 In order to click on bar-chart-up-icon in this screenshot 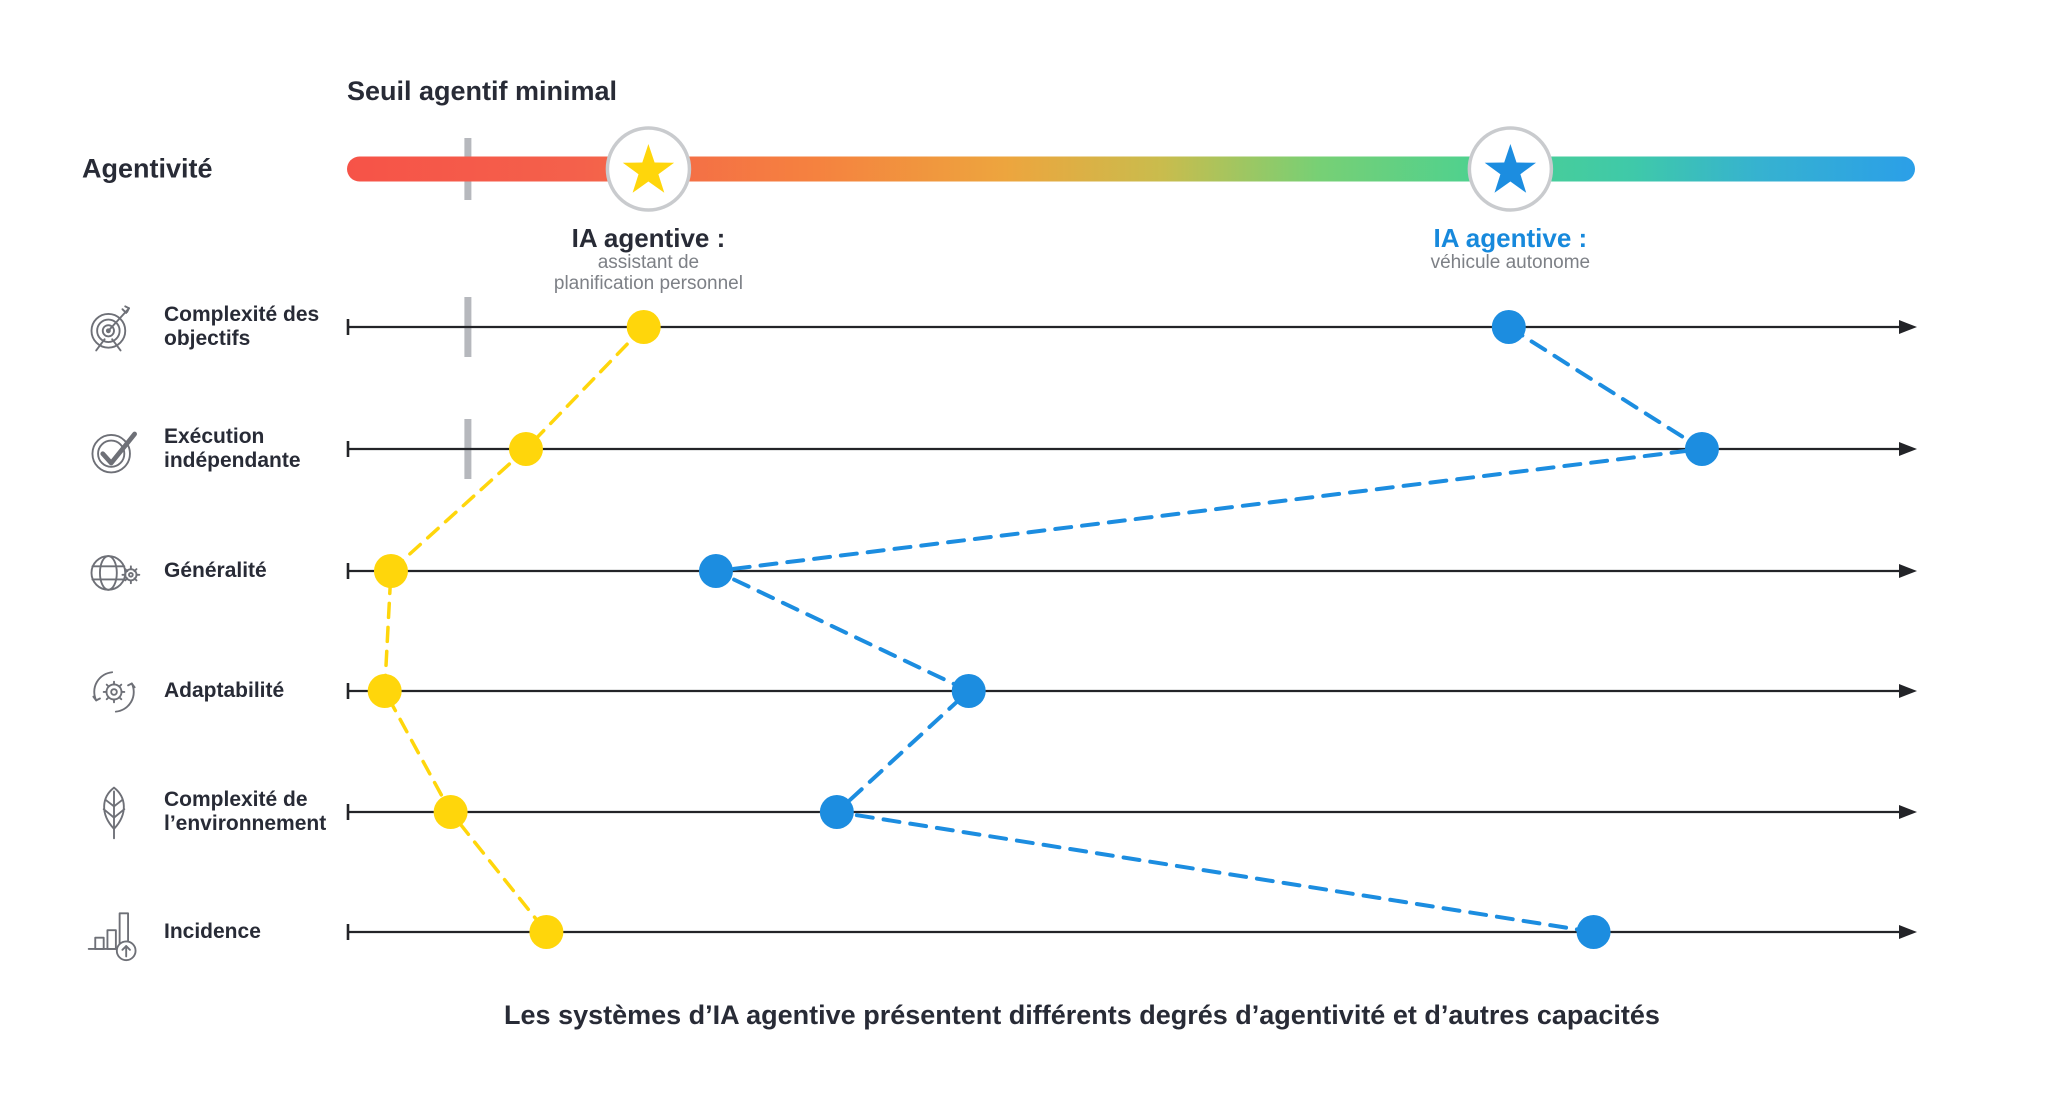, I will do `click(114, 932)`.